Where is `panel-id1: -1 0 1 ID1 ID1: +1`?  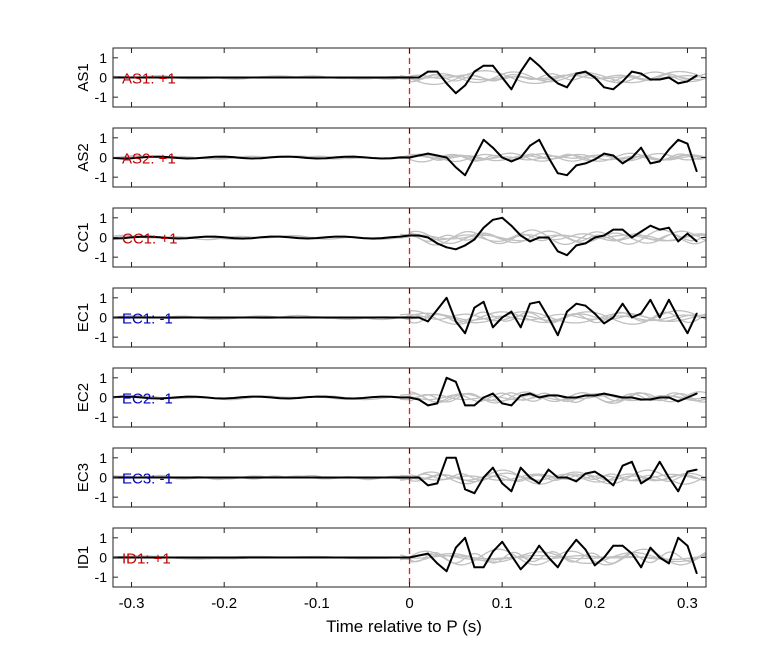 panel-id1: -1 0 1 ID1 ID1: +1 is located at coordinates (391, 557).